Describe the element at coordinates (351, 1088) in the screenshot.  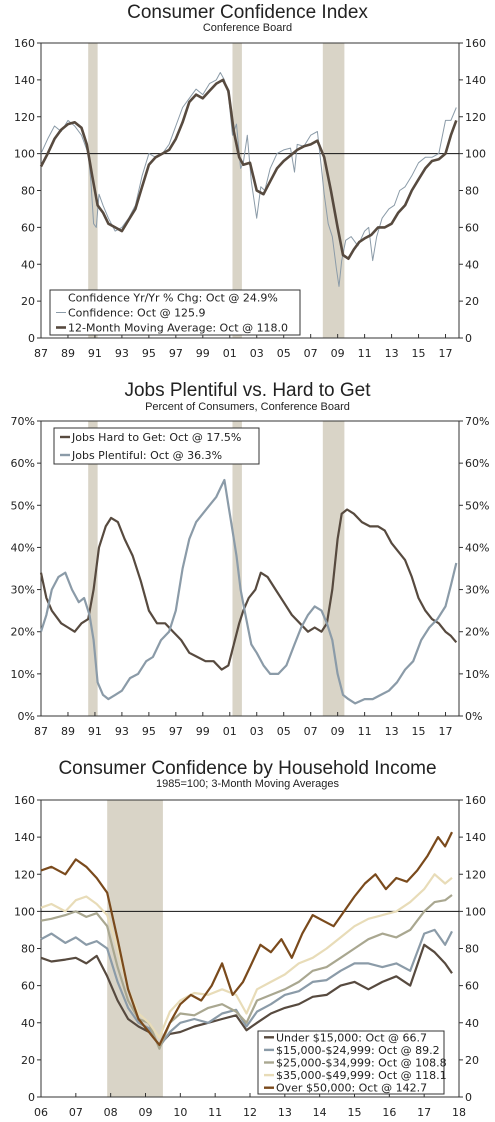
I see `legend-label: Over $50,000: Oct @ 142.7` at that location.